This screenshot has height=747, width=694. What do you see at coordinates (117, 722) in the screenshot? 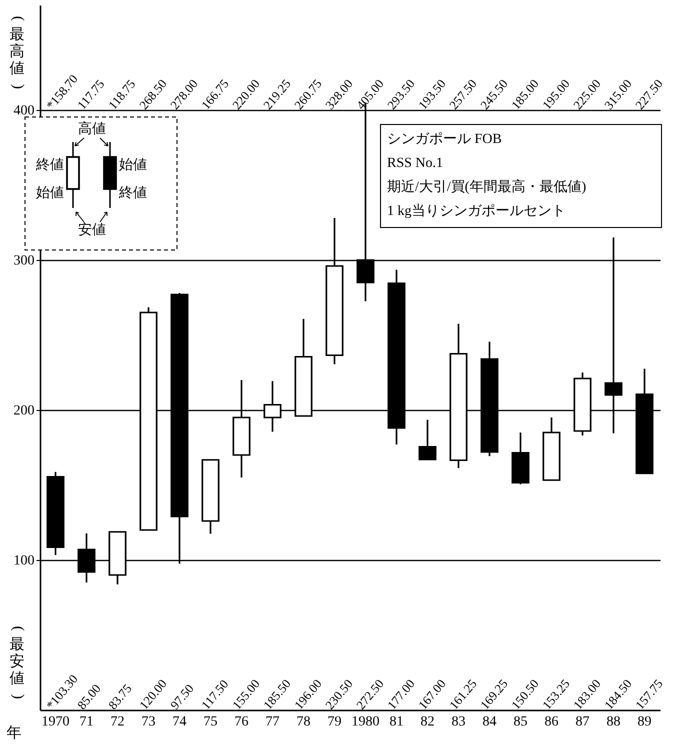
I see `x-tick-label: 72` at bounding box center [117, 722].